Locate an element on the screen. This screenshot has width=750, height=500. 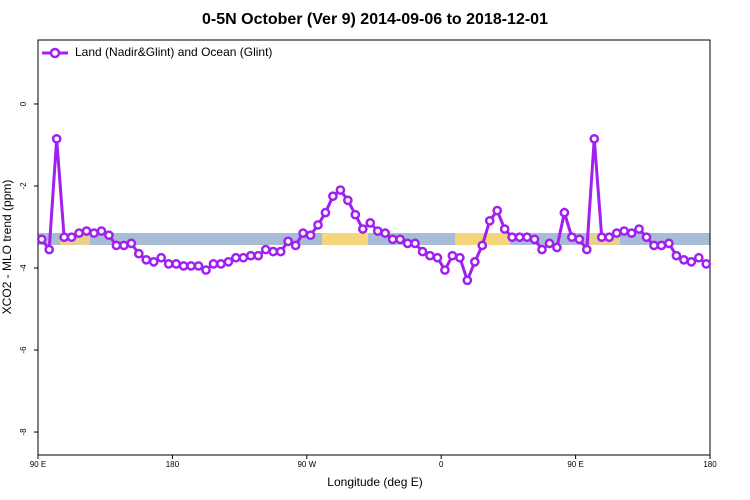
y-tick-label: -8 is located at coordinates (23, 432).